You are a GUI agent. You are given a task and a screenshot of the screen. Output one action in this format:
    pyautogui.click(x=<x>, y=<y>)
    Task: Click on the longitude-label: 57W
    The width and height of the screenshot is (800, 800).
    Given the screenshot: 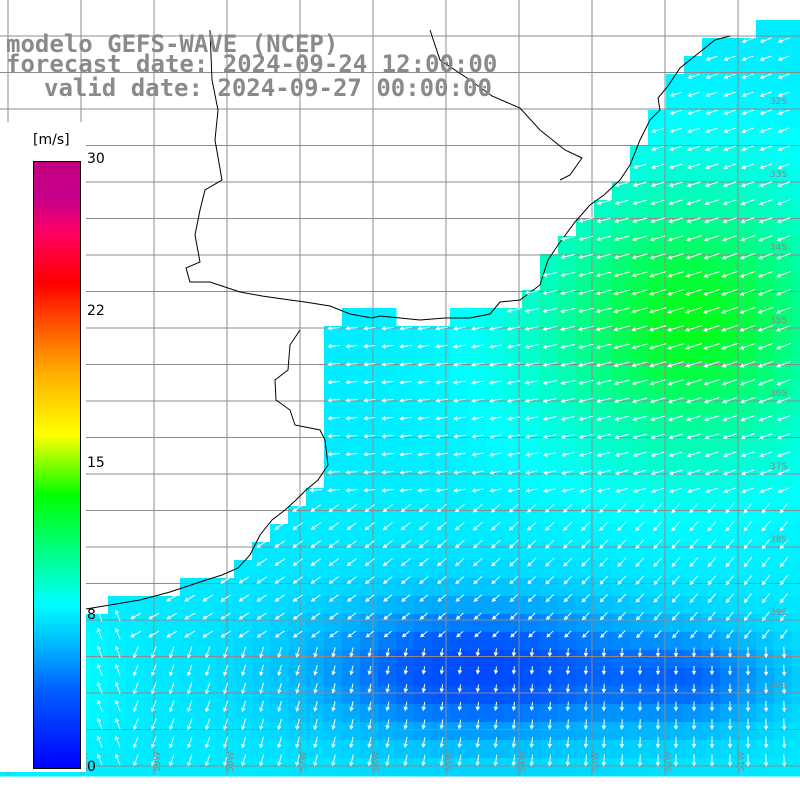 What is the action you would take?
    pyautogui.click(x=304, y=762)
    